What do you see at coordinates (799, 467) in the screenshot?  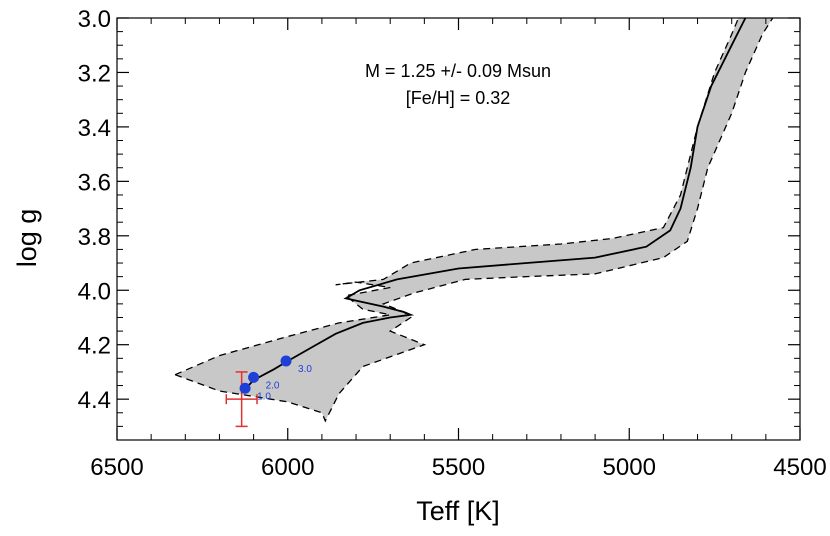 I see `x-tick-label: 4500` at bounding box center [799, 467].